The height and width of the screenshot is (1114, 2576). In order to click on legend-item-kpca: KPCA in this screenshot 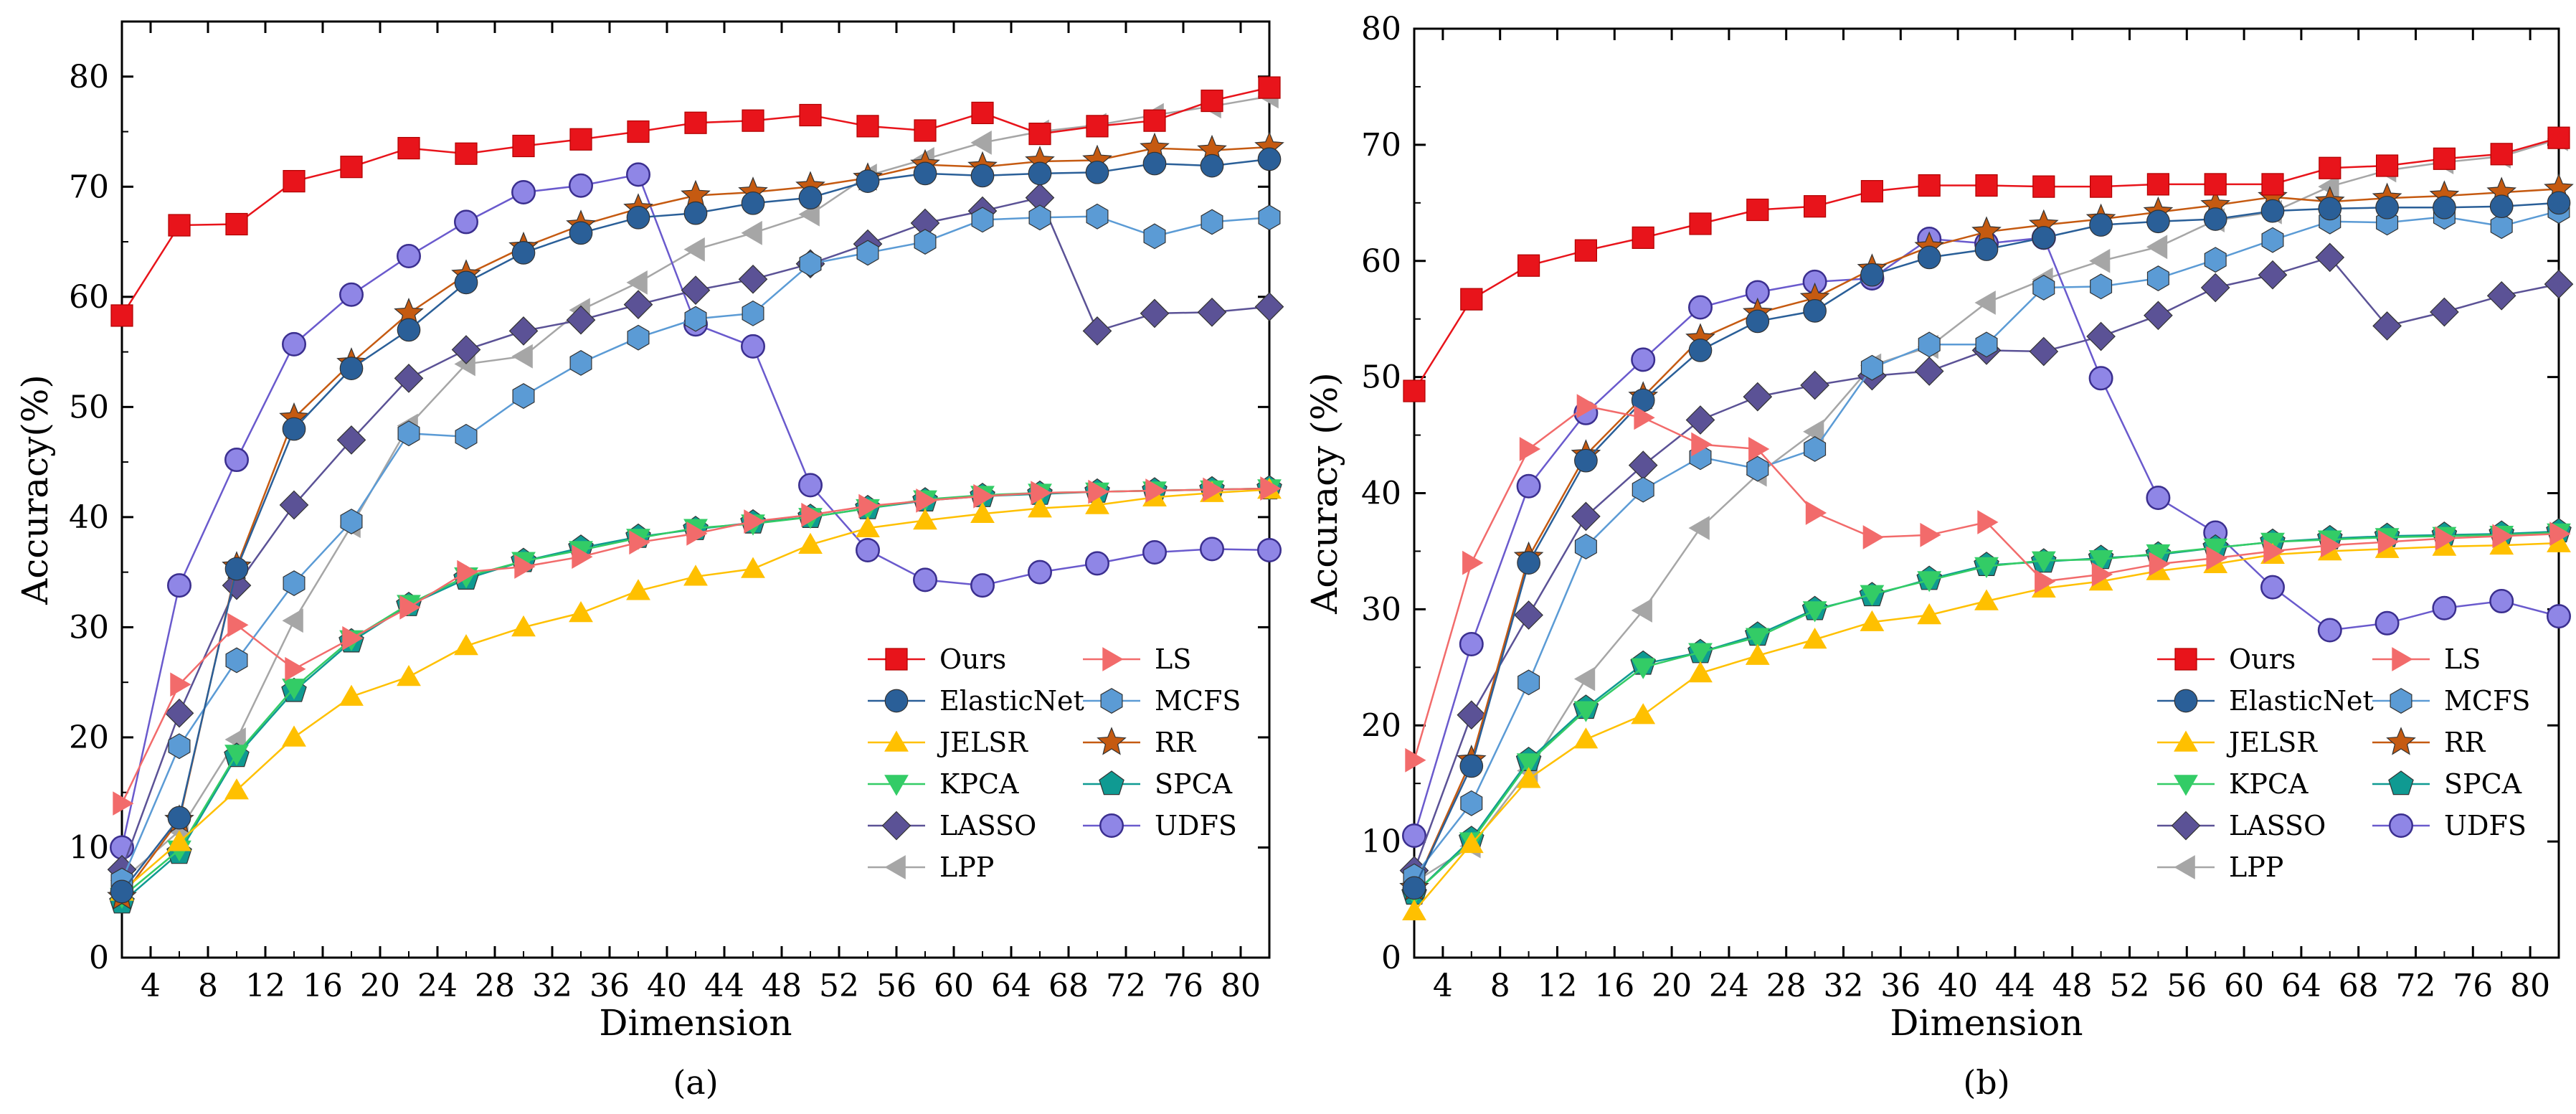, I will do `click(943, 784)`.